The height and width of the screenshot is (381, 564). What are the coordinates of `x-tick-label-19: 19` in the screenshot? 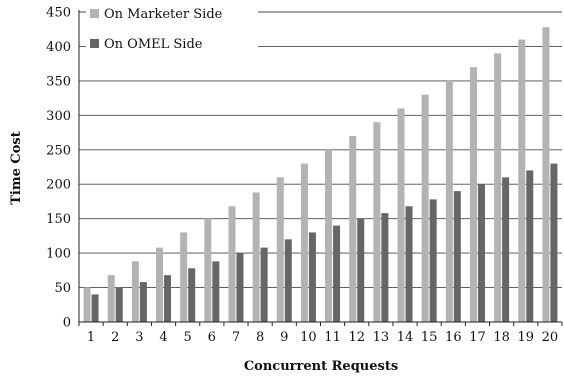 It's located at (526, 337).